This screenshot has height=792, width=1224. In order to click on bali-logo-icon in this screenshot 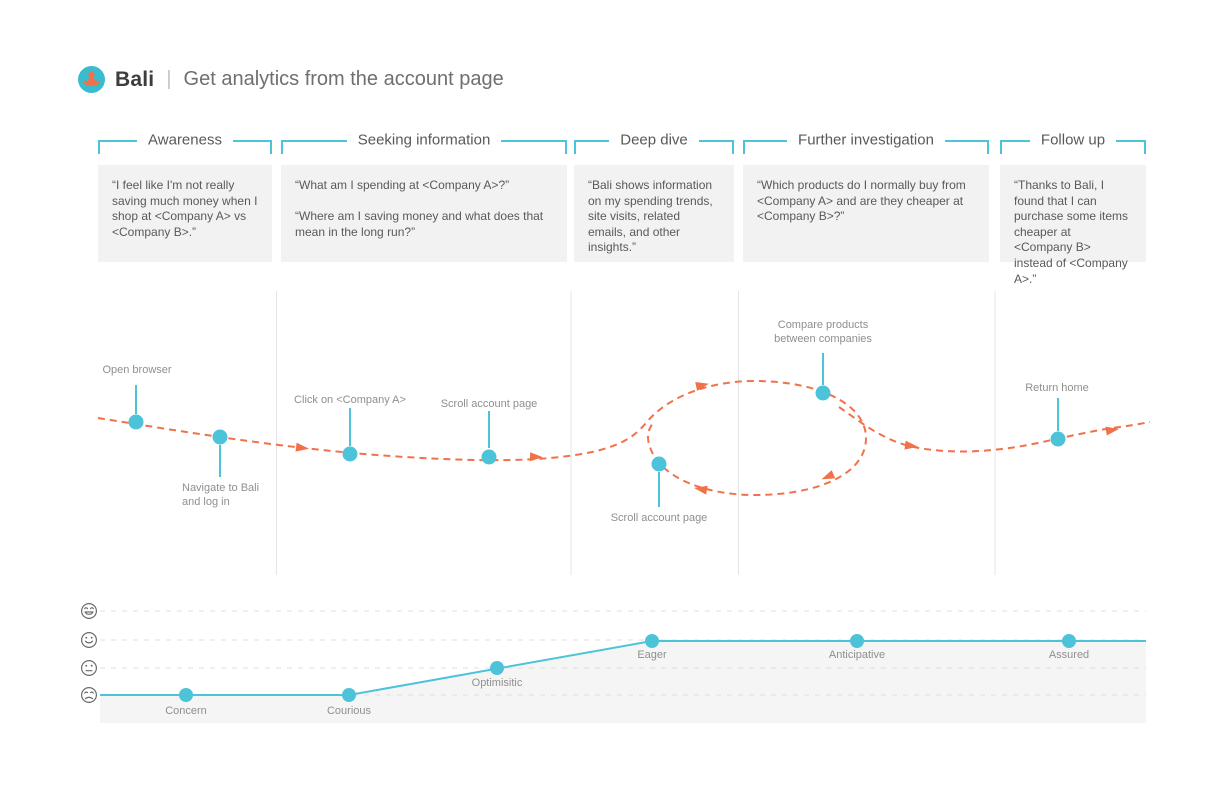, I will do `click(91, 79)`.